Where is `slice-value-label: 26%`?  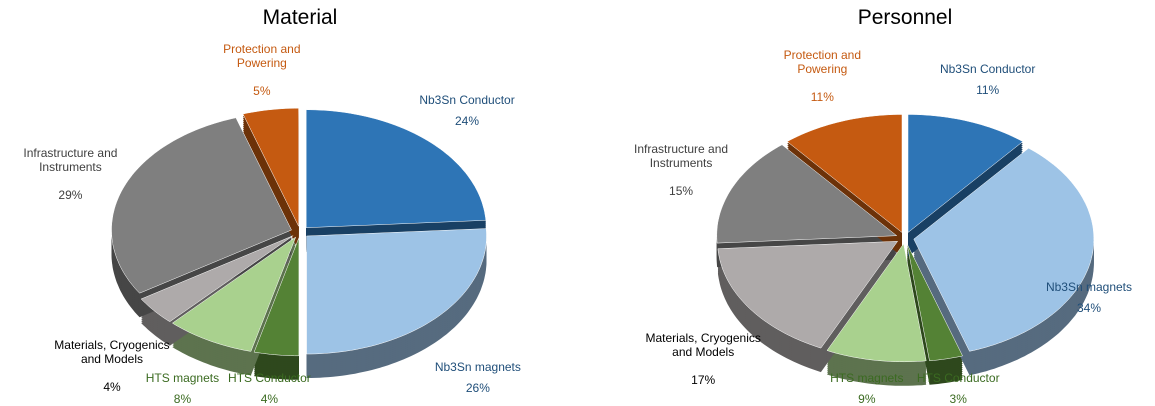
slice-value-label: 26% is located at coordinates (477, 387).